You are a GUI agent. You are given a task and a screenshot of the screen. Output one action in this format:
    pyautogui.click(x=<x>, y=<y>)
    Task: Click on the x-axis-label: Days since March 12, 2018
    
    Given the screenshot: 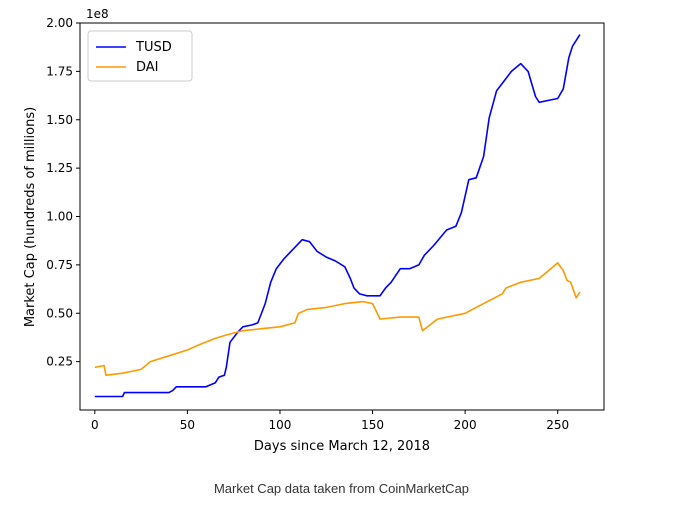 What is the action you would take?
    pyautogui.click(x=342, y=446)
    